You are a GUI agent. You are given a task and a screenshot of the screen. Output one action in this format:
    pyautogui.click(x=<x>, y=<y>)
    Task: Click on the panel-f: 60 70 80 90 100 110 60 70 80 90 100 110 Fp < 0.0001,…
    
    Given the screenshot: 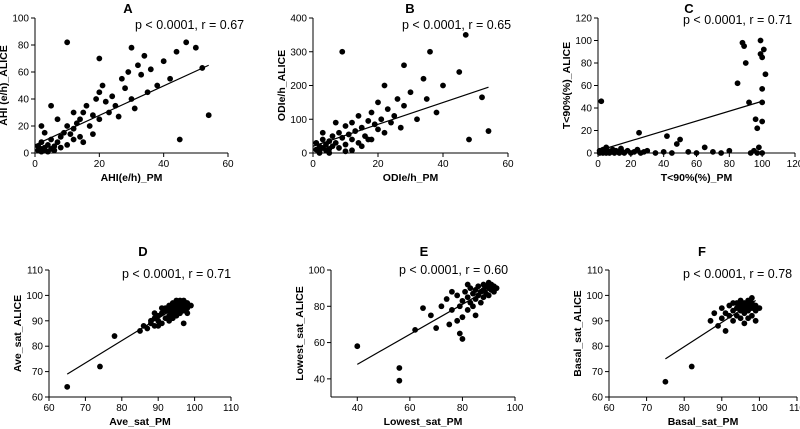 What is the action you would take?
    pyautogui.click(x=686, y=336)
    